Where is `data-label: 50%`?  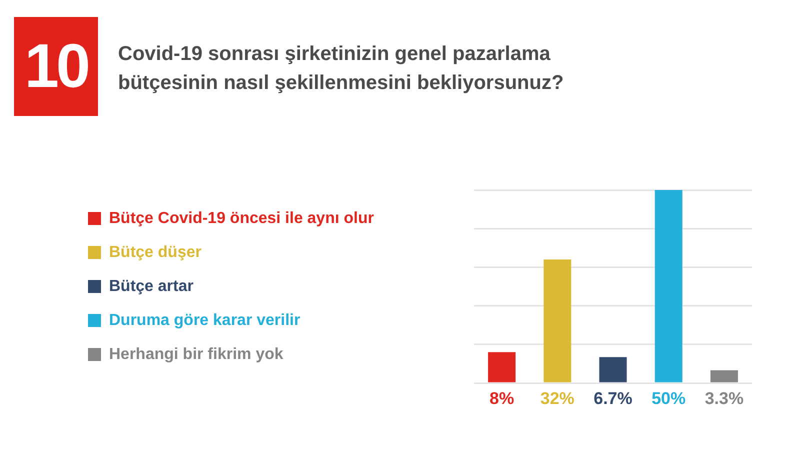 data-label: 50% is located at coordinates (669, 398).